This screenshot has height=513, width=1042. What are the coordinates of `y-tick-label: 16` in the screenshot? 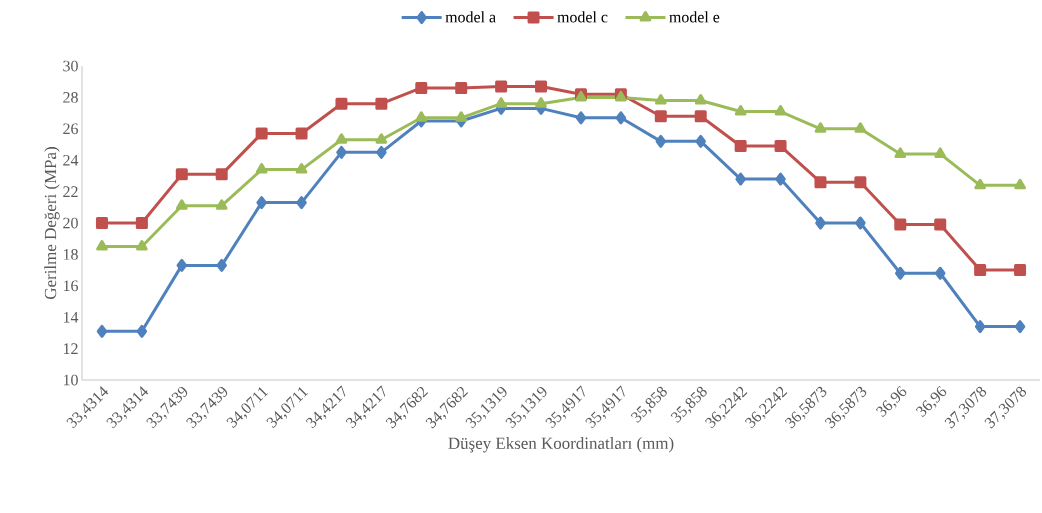 It's located at (71, 286).